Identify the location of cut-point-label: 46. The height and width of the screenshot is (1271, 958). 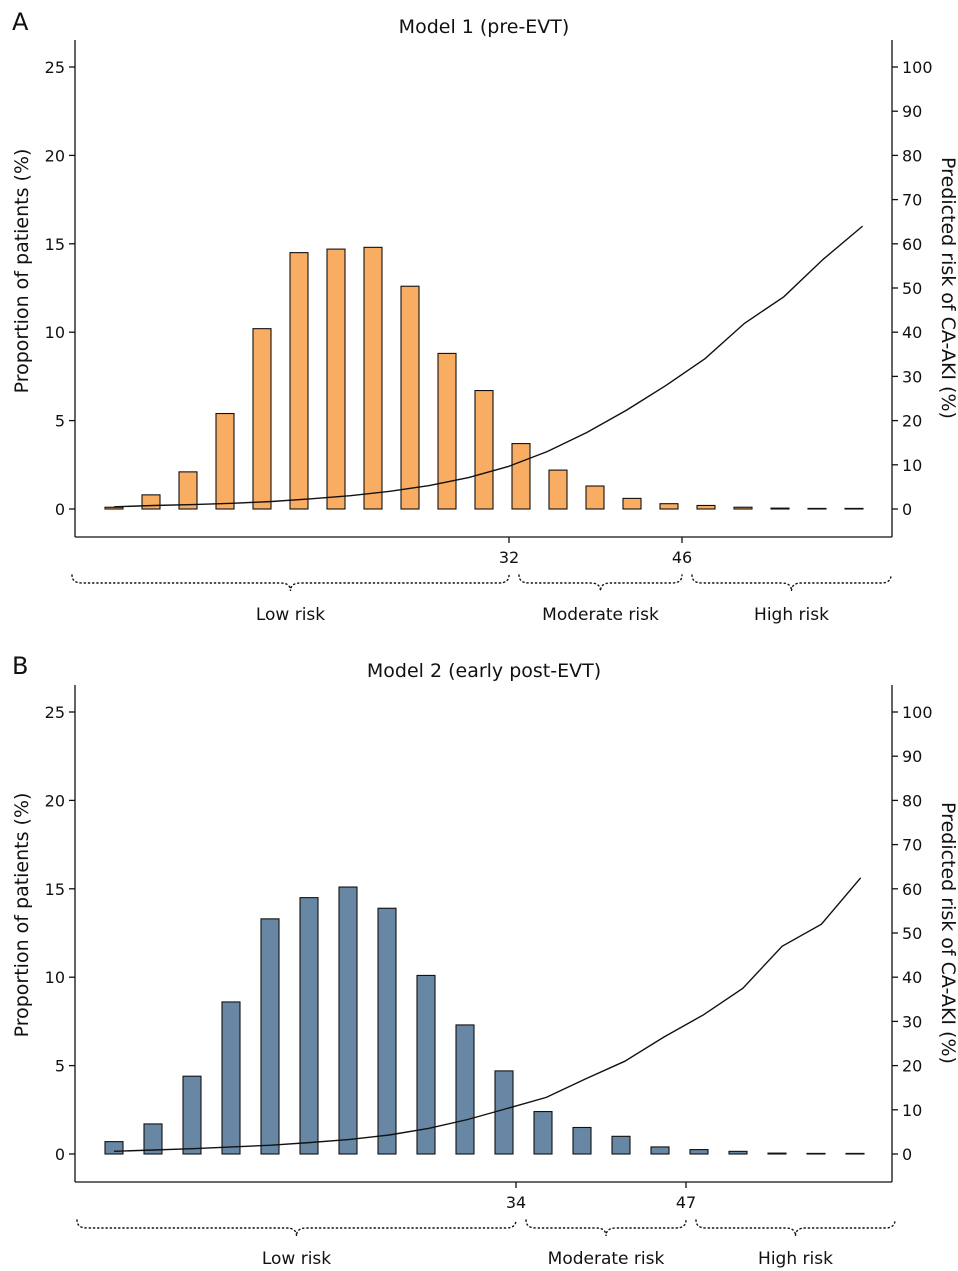
(682, 557).